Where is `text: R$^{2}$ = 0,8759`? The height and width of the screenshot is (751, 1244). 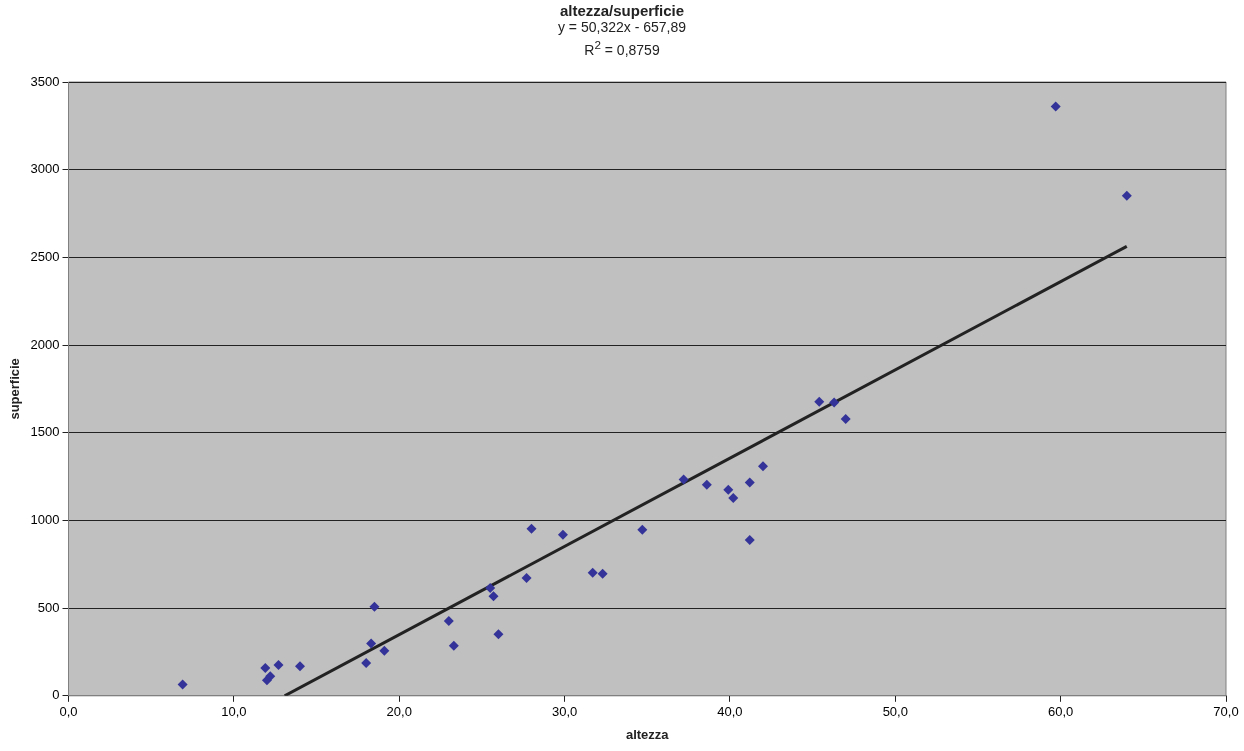 text: R$^{2}$ = 0,8759 is located at coordinates (622, 48).